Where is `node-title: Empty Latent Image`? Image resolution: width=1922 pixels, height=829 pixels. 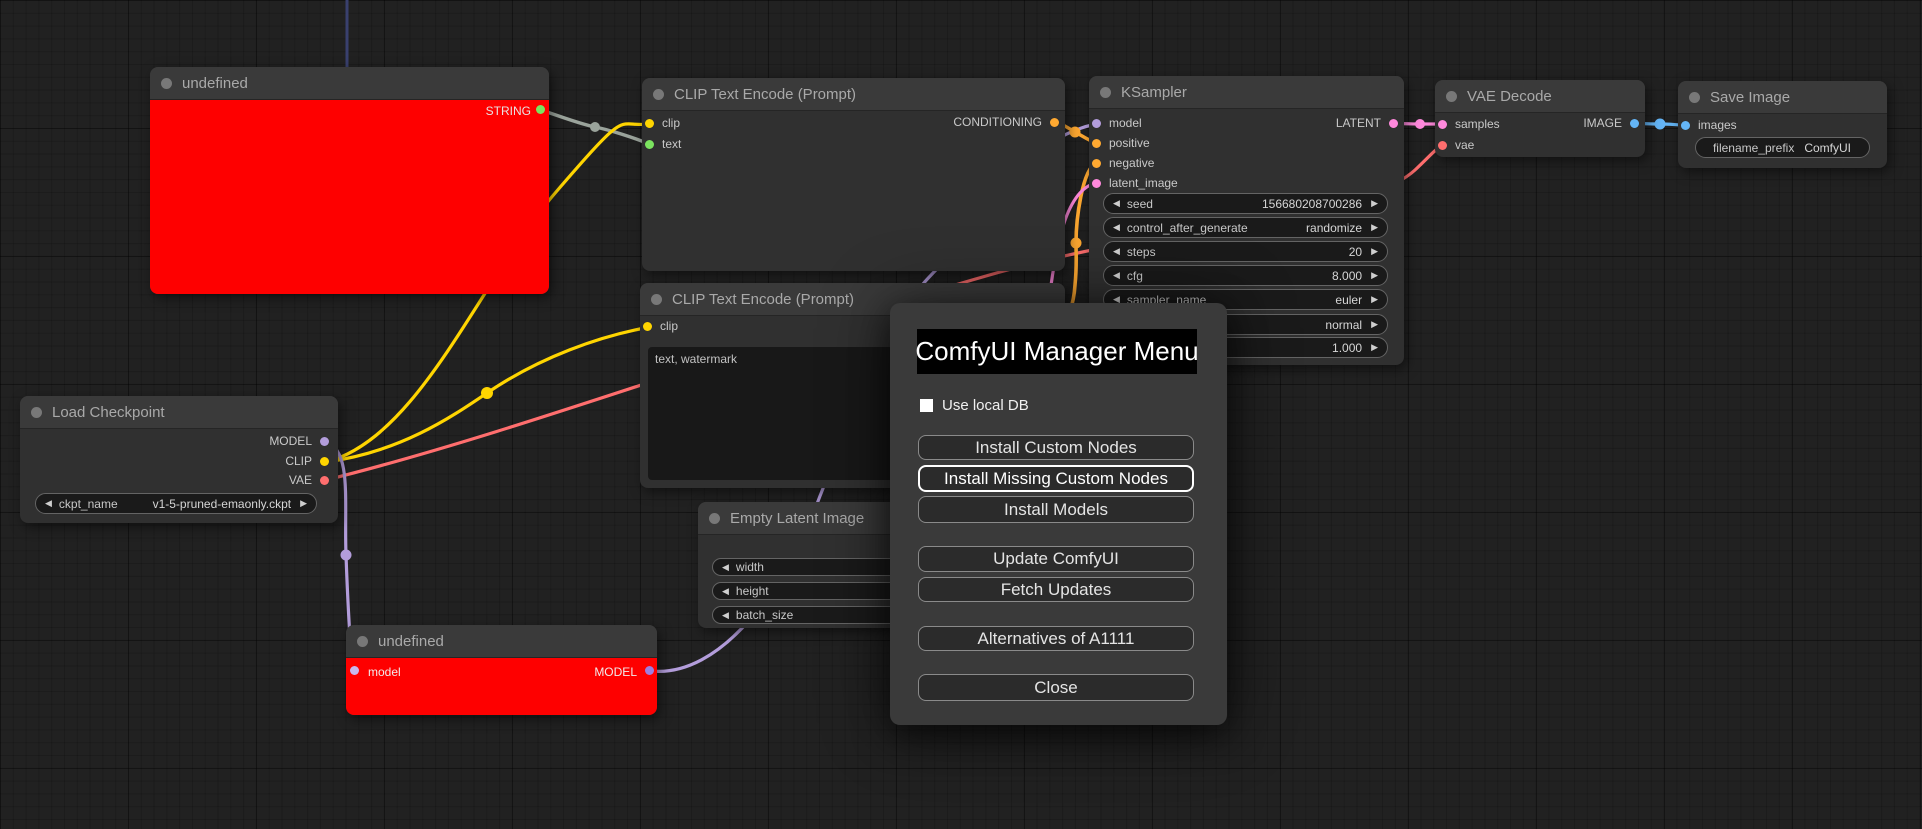 node-title: Empty Latent Image is located at coordinates (797, 518).